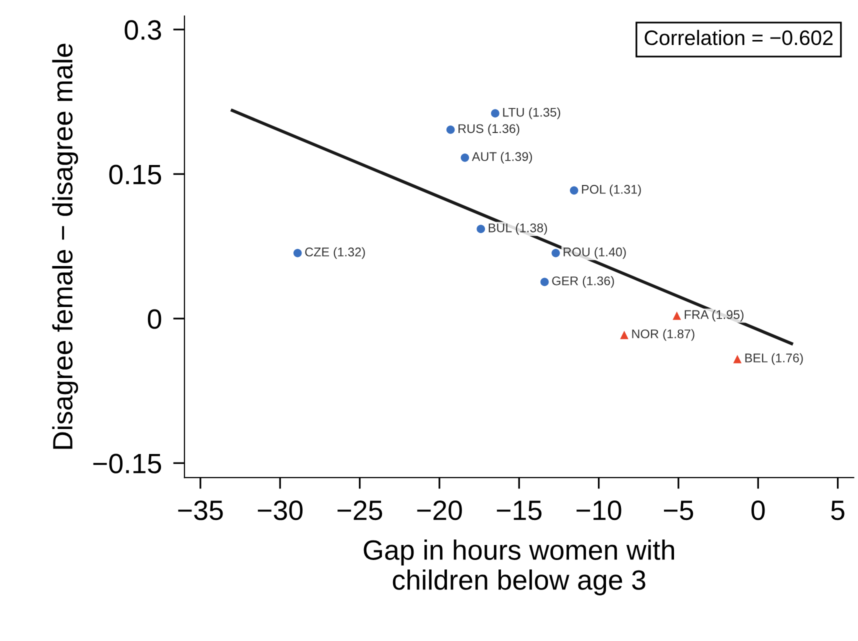 Image resolution: width=858 pixels, height=641 pixels. Describe the element at coordinates (758, 510) in the screenshot. I see `x-tick-label: 0` at that location.